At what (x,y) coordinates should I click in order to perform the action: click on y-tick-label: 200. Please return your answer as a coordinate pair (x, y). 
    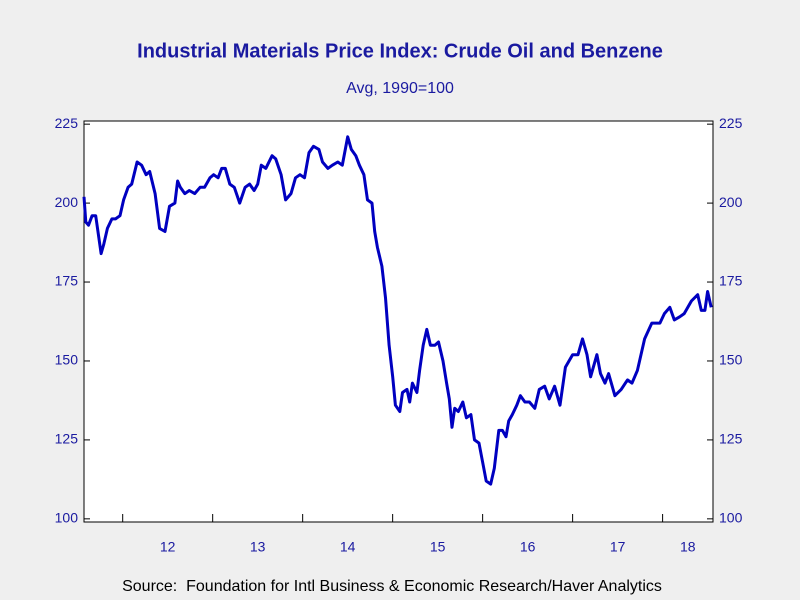
    Looking at the image, I should click on (67, 202).